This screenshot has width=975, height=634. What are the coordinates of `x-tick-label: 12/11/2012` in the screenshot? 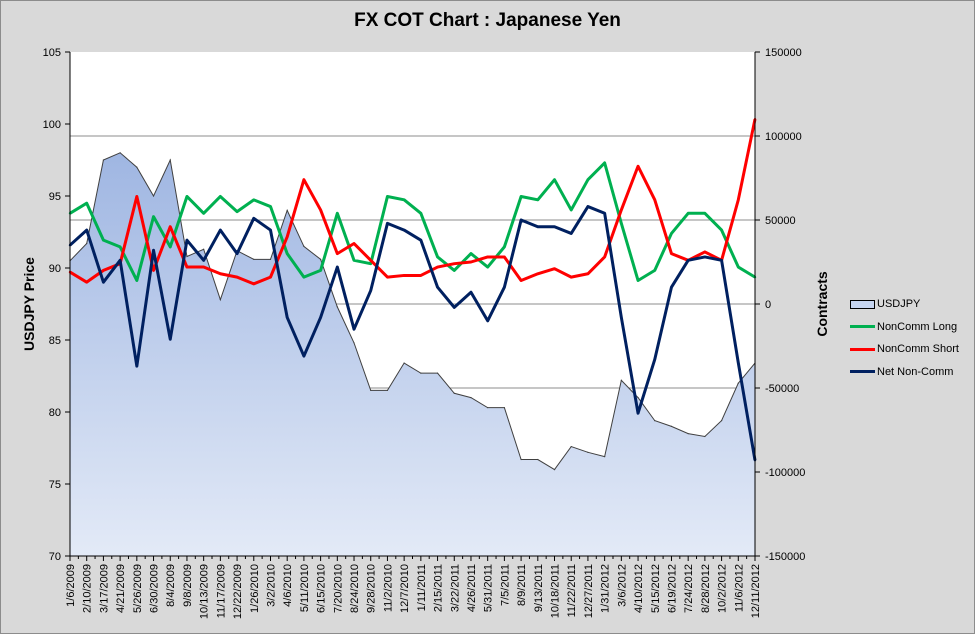 It's located at (756, 591).